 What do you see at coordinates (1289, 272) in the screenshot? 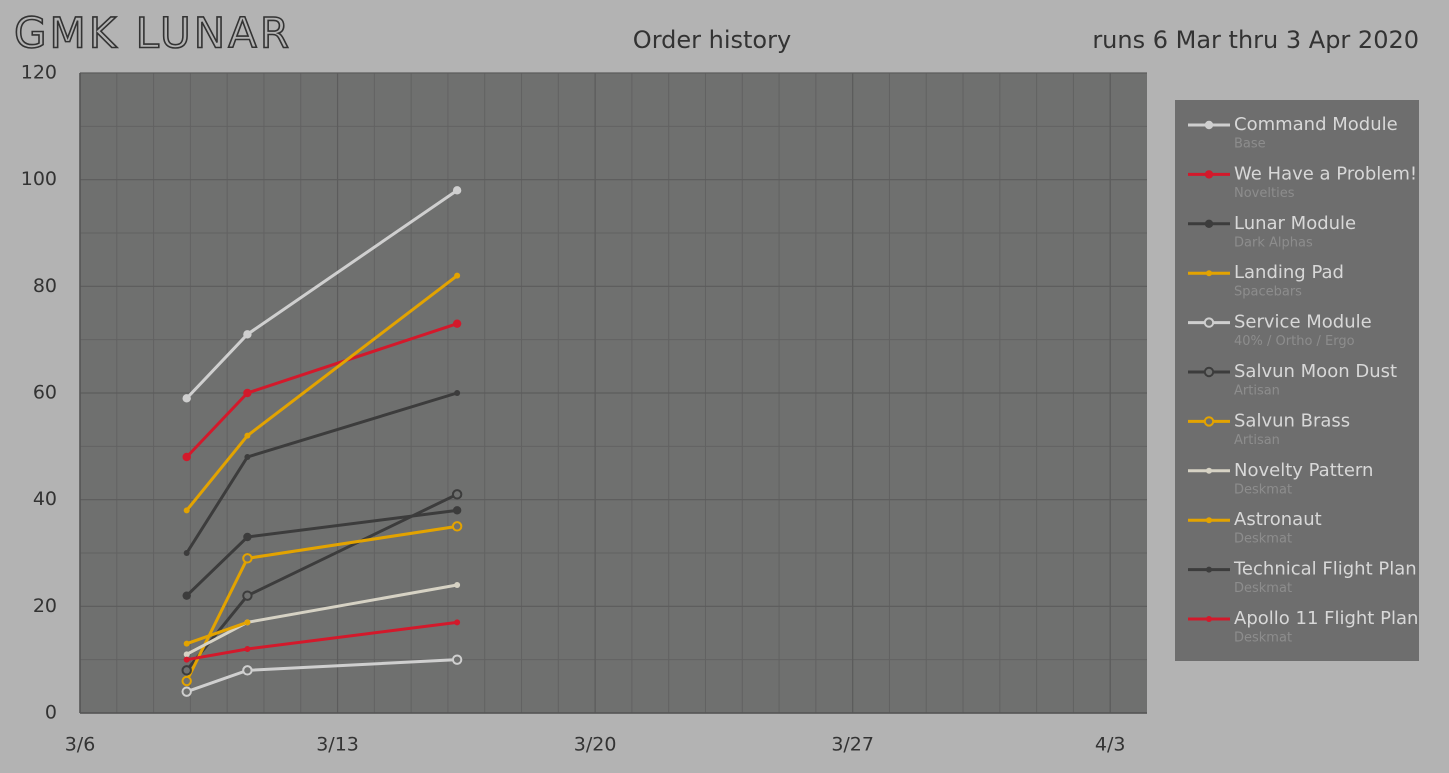
I see `legend-label: Landing Pad` at bounding box center [1289, 272].